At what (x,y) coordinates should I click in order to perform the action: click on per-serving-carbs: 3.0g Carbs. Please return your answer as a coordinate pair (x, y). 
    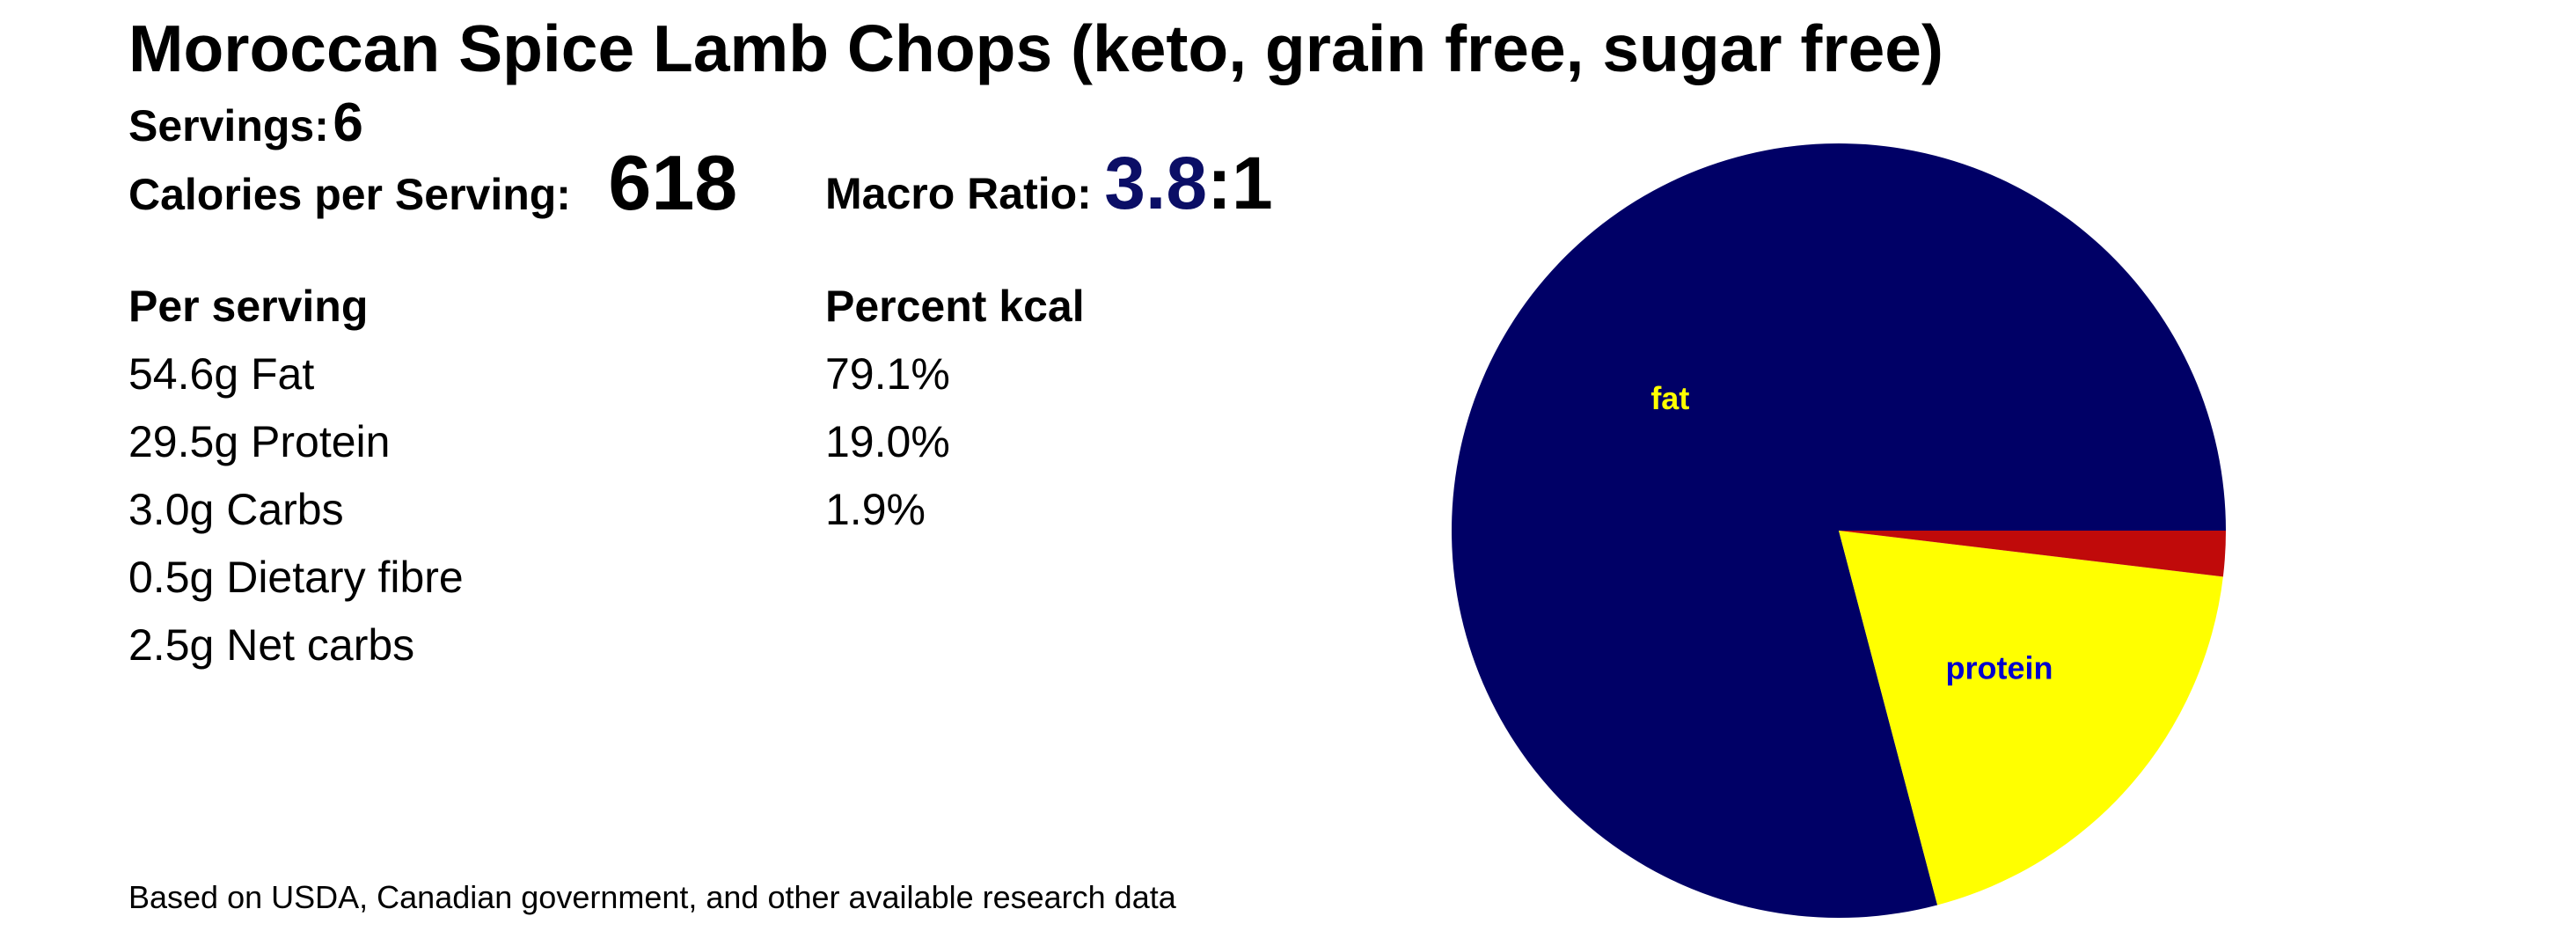
    Looking at the image, I should click on (236, 509).